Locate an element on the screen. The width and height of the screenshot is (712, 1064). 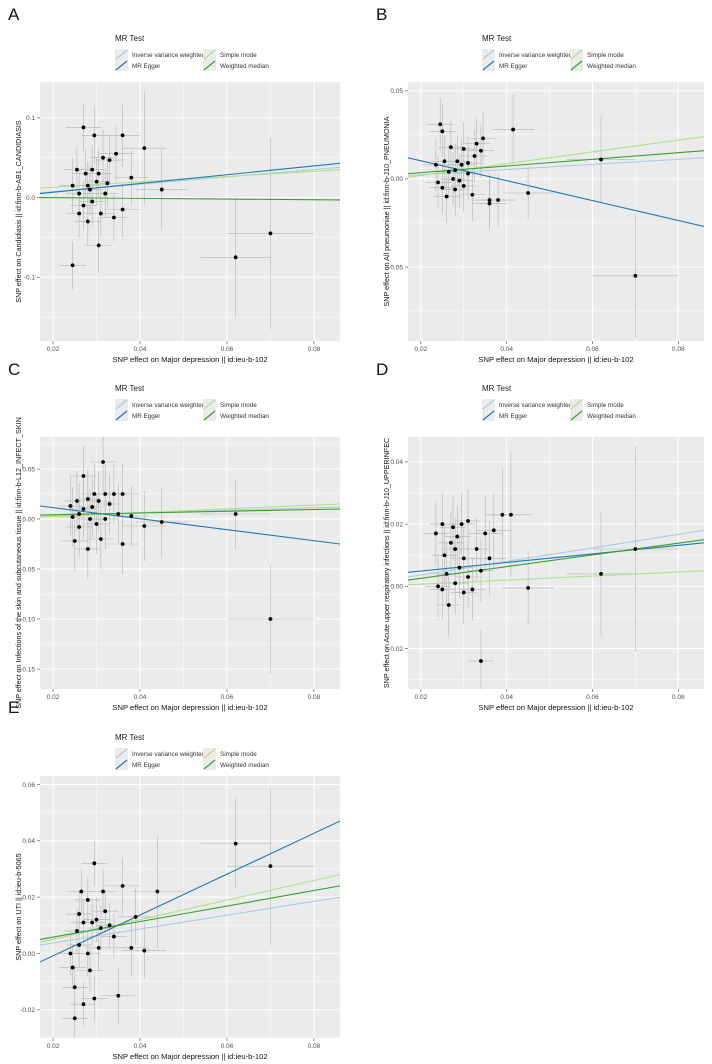
x-tick-label: 0.02 is located at coordinates (421, 697).